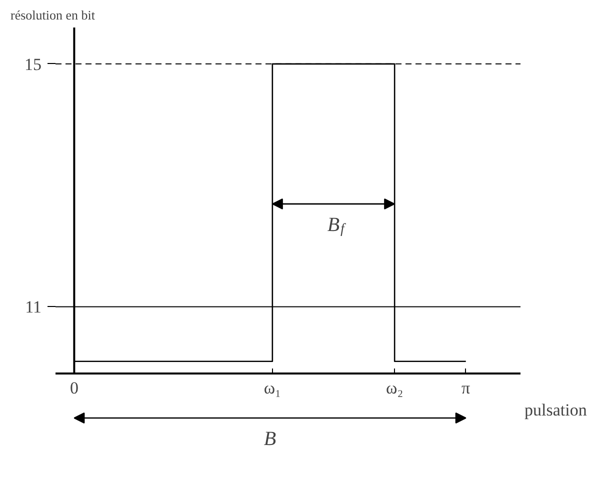  What do you see at coordinates (270, 439) in the screenshot?
I see `text: B` at bounding box center [270, 439].